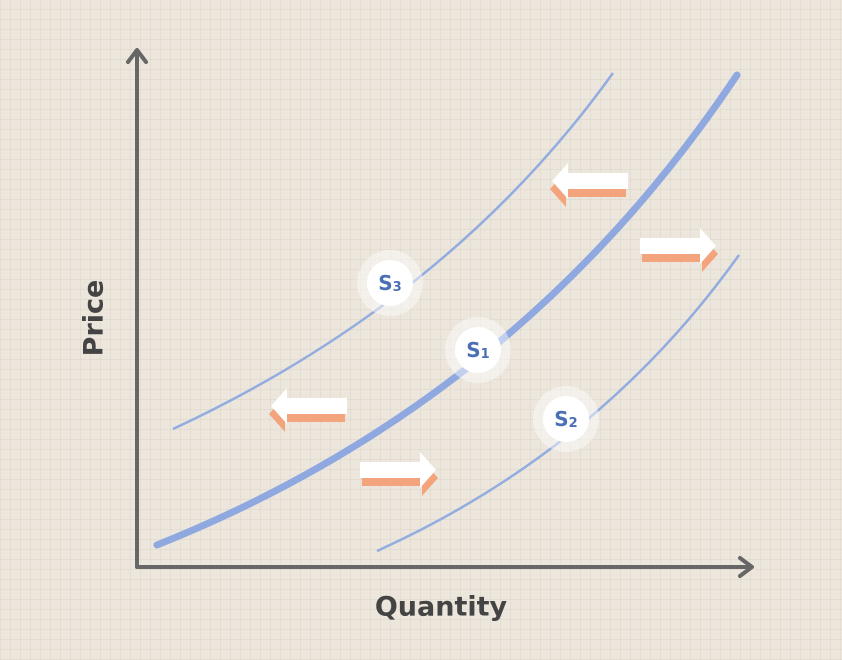 The width and height of the screenshot is (842, 660). Describe the element at coordinates (441, 607) in the screenshot. I see `x-axis-label: Quantity` at that location.